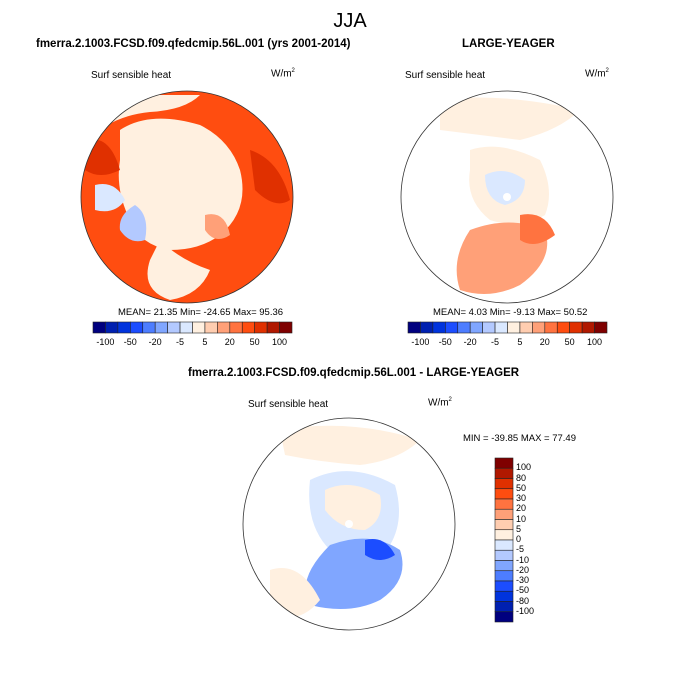  Describe the element at coordinates (201, 312) in the screenshot. I see `panel1-stats: MEAN= 21.35 Min= -24.65 Max= 95.36` at that location.